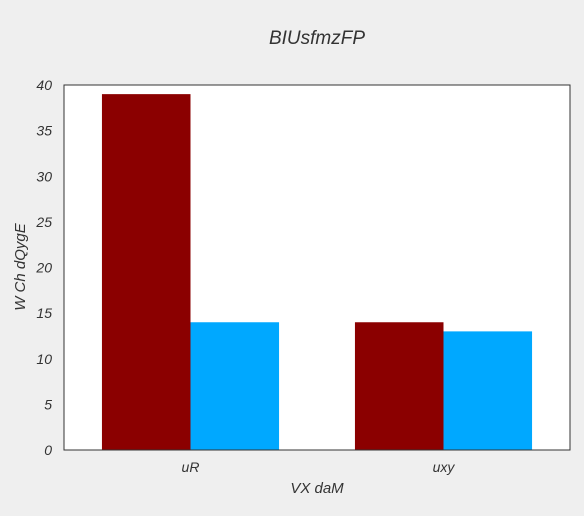  Describe the element at coordinates (319, 467) in the screenshot. I see `x-ticks-layer: uR uxy` at that location.